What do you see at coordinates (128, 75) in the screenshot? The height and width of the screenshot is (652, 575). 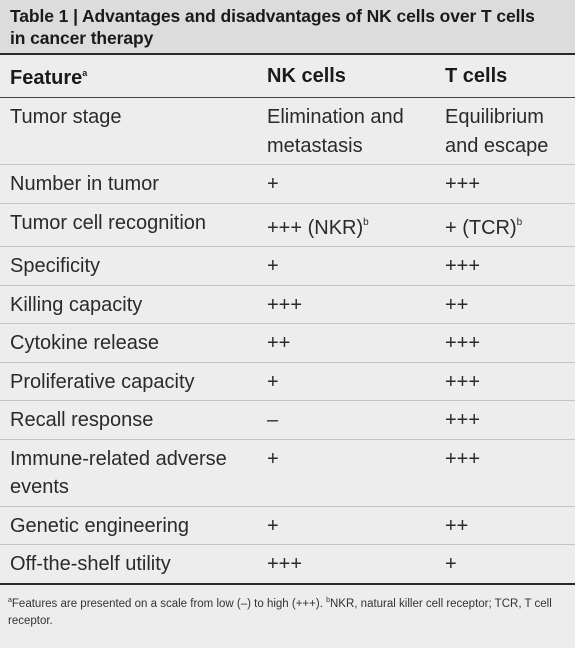 I see `header-feature: Featurea` at bounding box center [128, 75].